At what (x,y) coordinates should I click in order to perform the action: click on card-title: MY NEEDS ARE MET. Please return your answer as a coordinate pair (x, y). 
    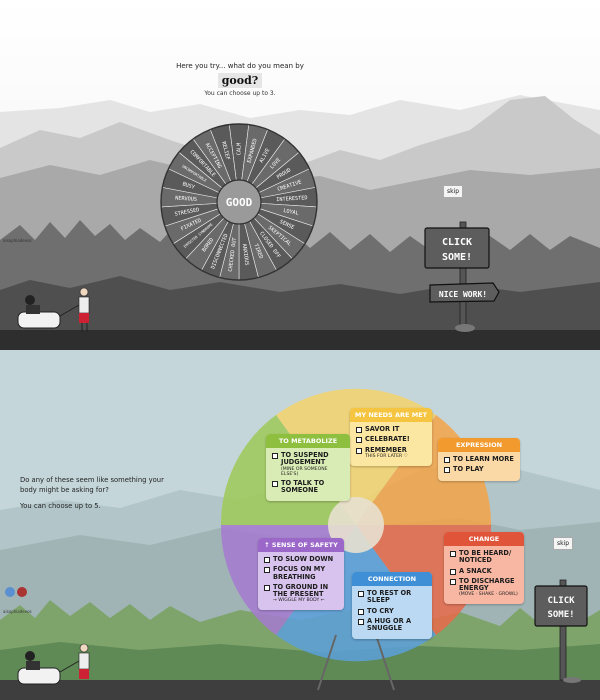
    Looking at the image, I should click on (391, 415).